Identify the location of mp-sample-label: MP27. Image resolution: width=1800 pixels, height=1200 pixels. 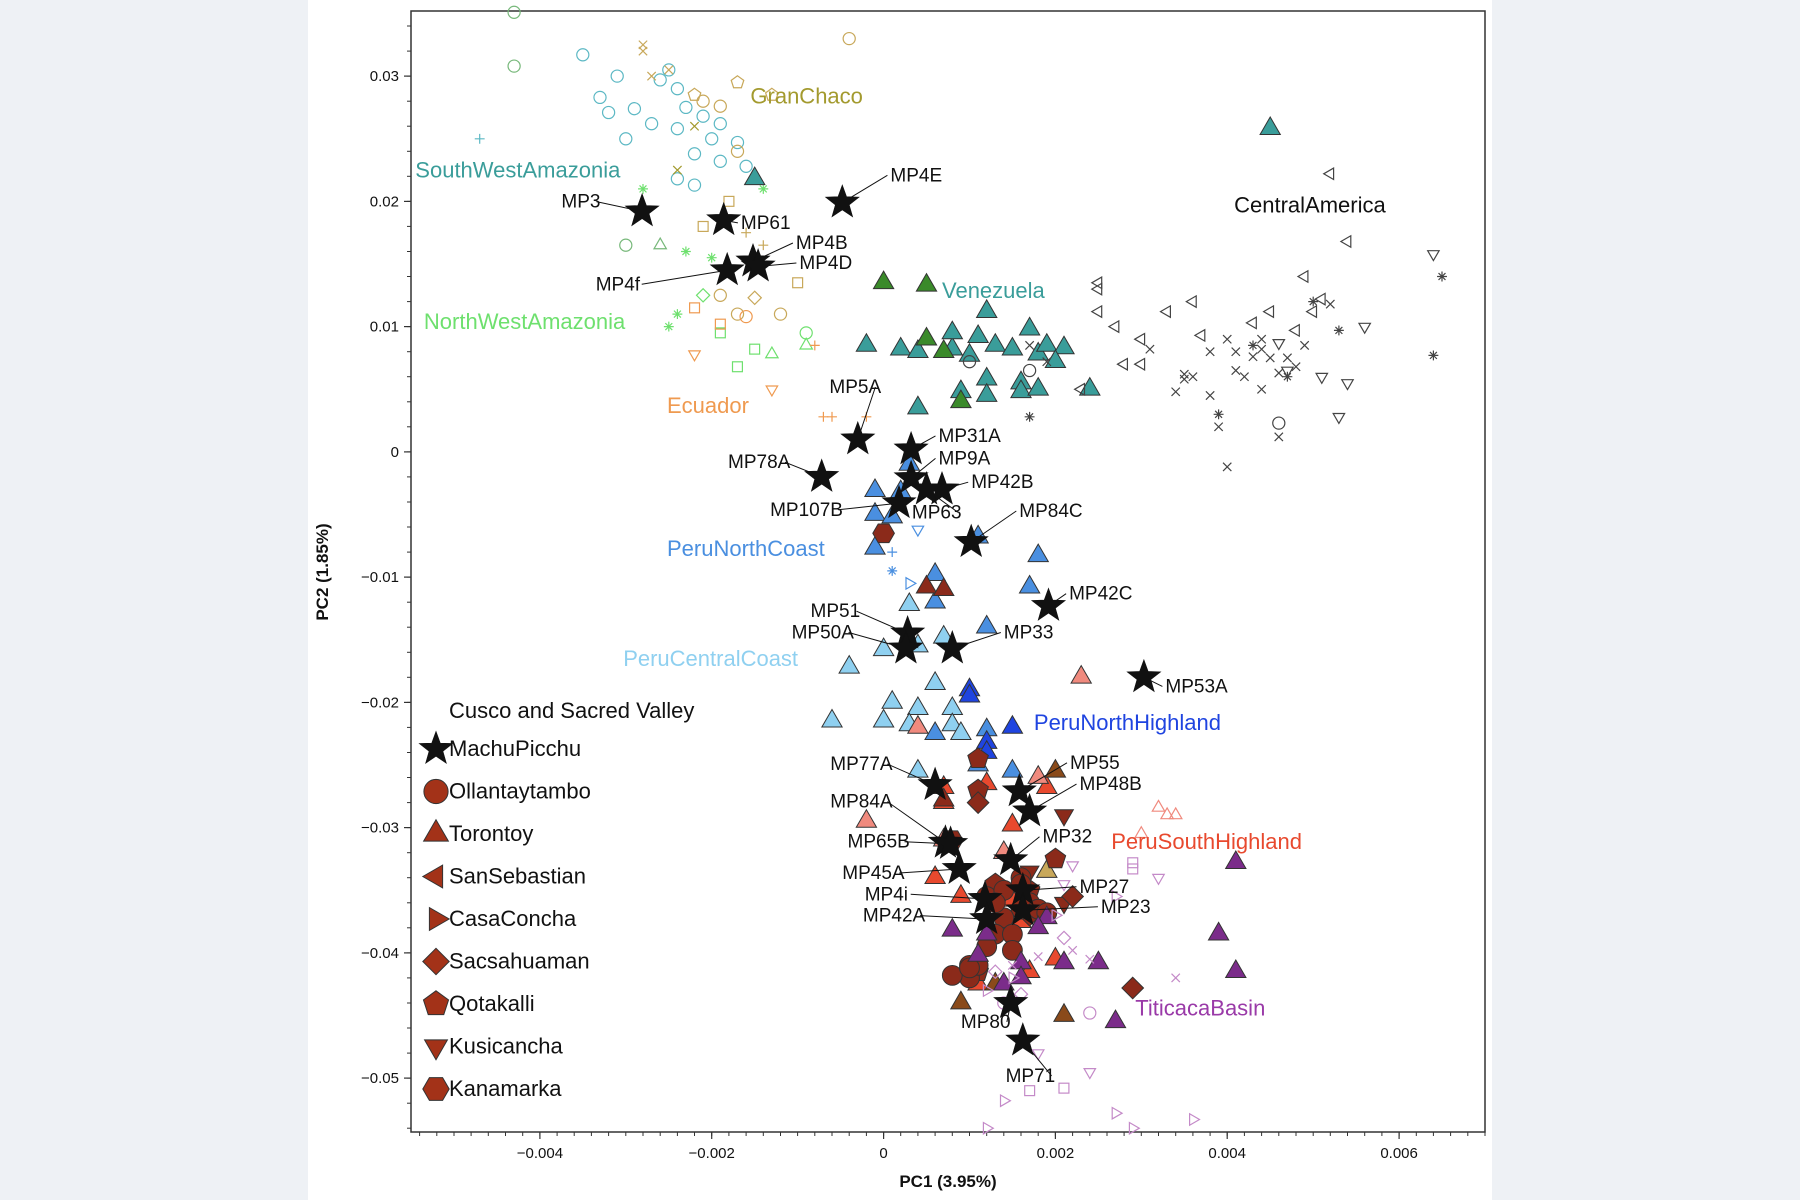
(1105, 887).